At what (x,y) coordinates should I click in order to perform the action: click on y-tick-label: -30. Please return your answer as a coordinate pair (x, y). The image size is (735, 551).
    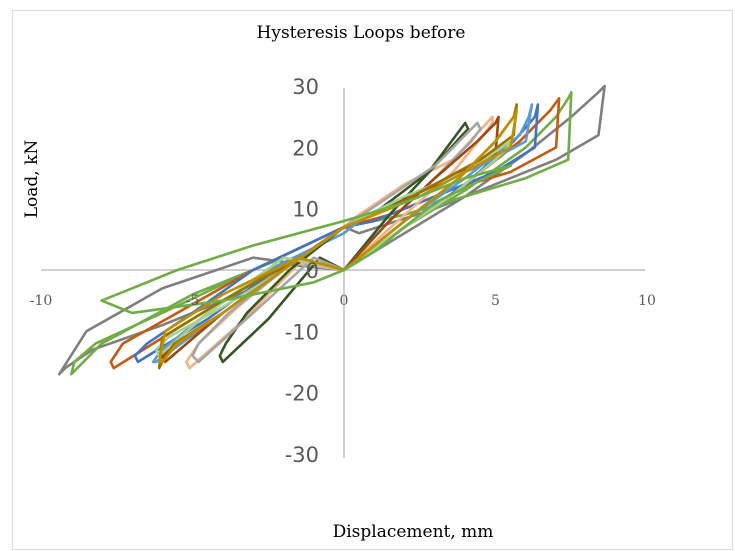
    Looking at the image, I should click on (302, 455).